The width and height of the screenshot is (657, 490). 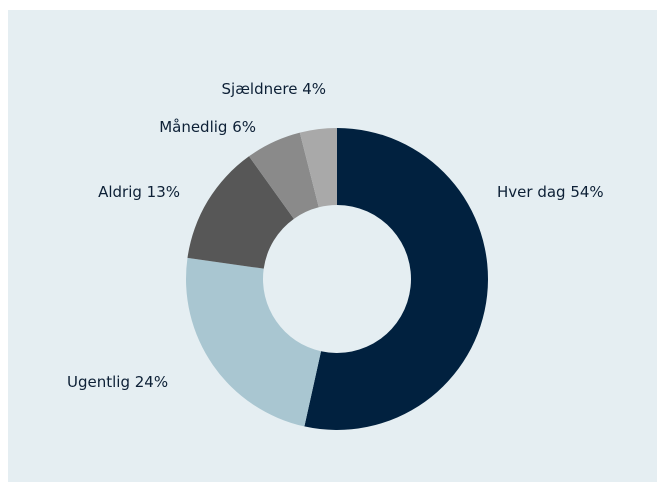 What do you see at coordinates (284, 175) in the screenshot?
I see `donut-slice-månedlig` at bounding box center [284, 175].